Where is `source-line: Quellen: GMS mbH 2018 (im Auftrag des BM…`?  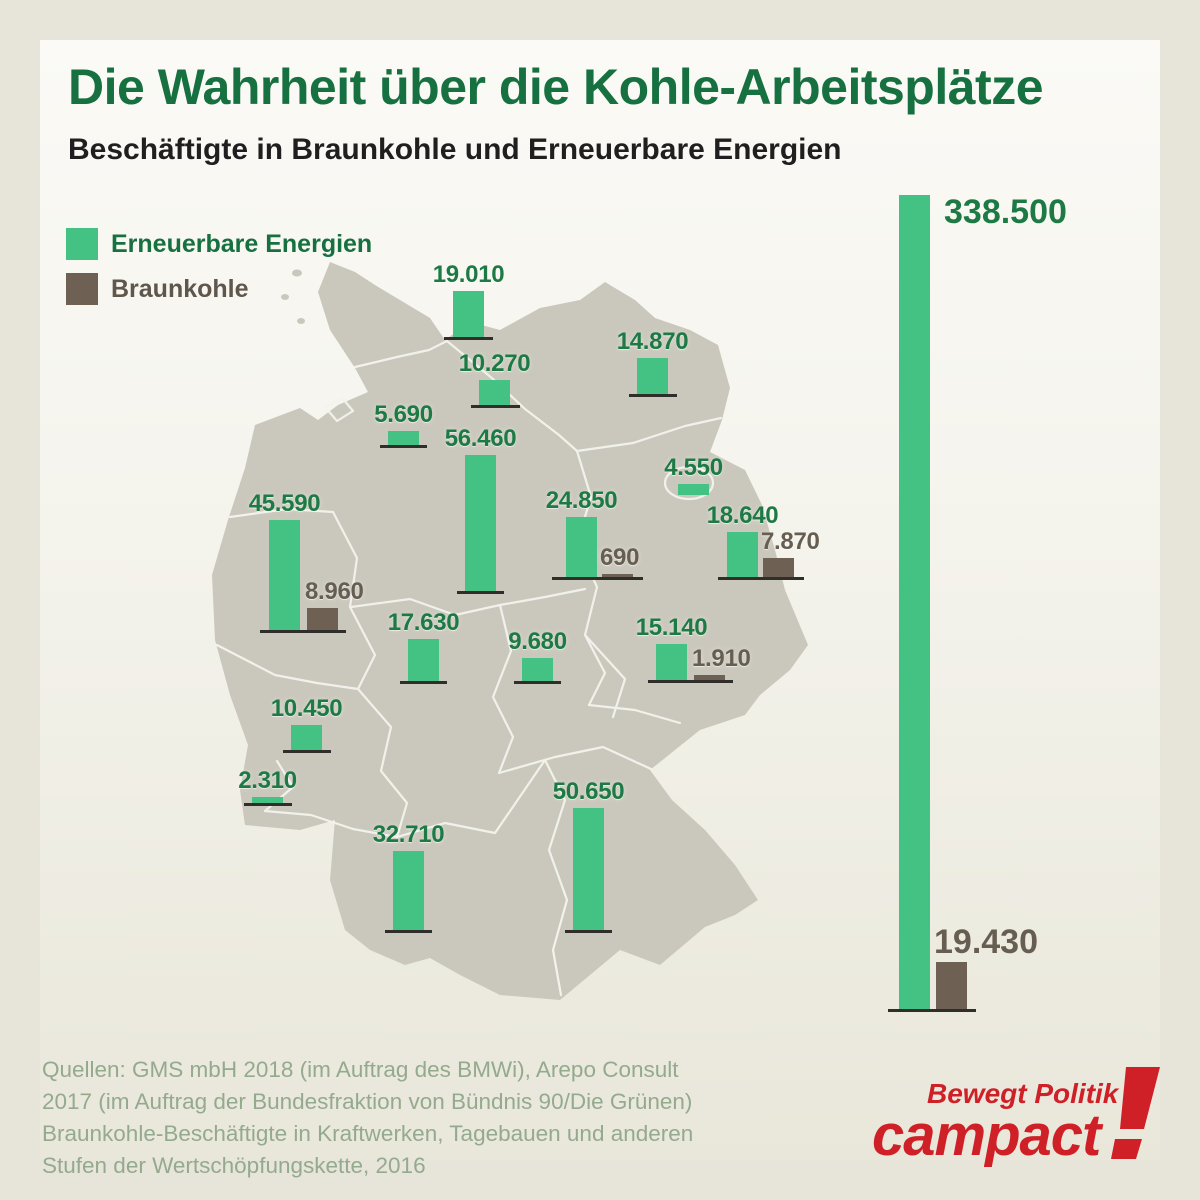 source-line: Quellen: GMS mbH 2018 (im Auftrag des BM… is located at coordinates (360, 1069).